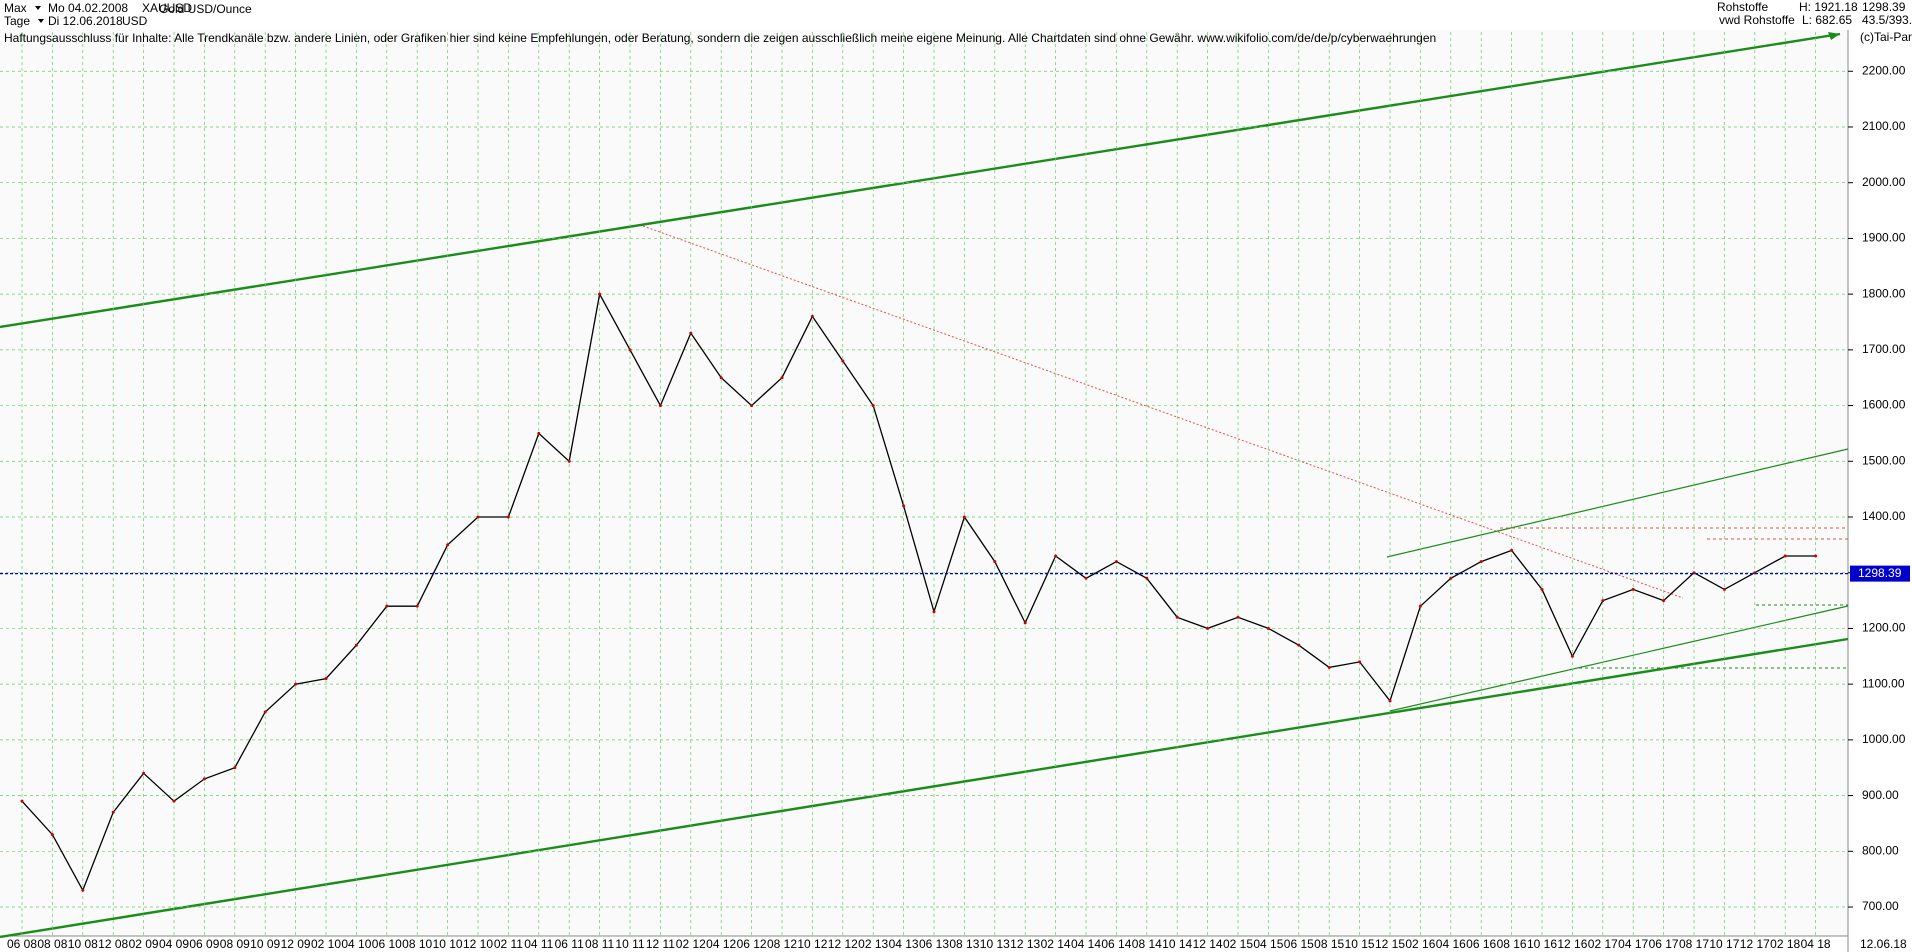  Describe the element at coordinates (1238, 944) in the screenshot. I see `x-tick-label: 02 15` at that location.